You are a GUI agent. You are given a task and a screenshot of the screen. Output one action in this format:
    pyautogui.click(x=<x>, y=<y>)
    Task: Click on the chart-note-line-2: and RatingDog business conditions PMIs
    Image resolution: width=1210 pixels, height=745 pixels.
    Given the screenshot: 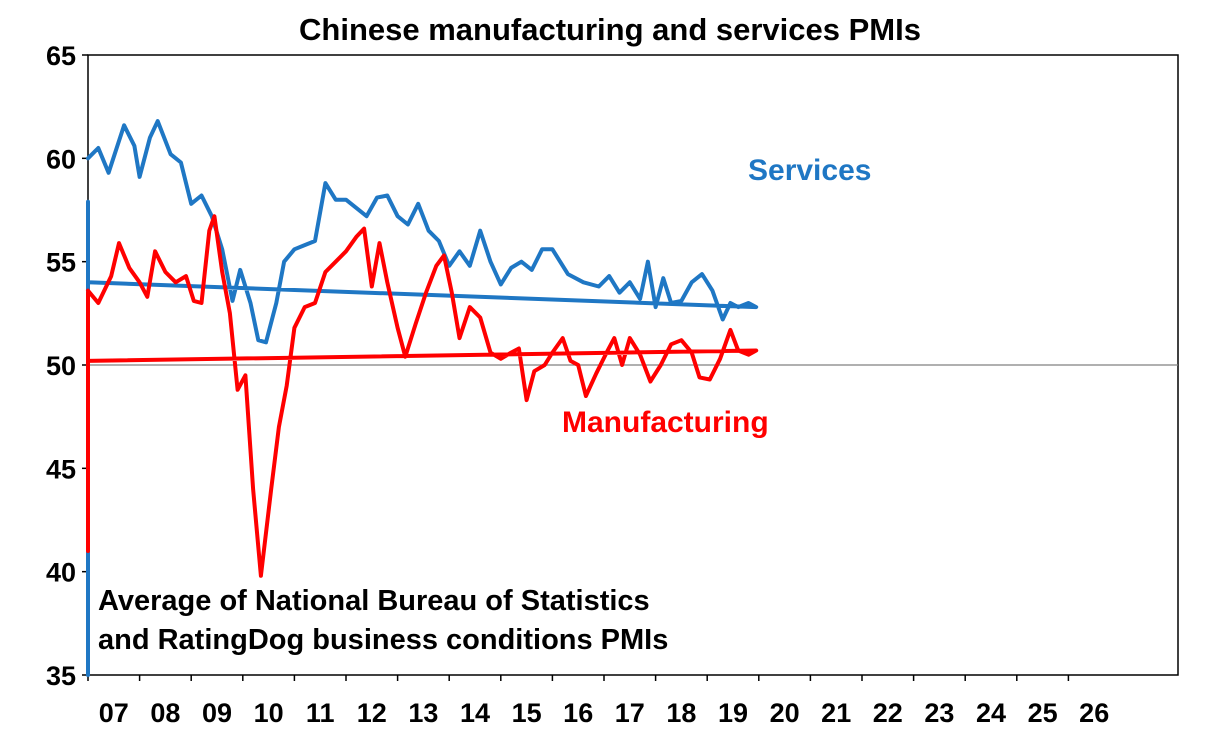 What is the action you would take?
    pyautogui.click(x=383, y=640)
    